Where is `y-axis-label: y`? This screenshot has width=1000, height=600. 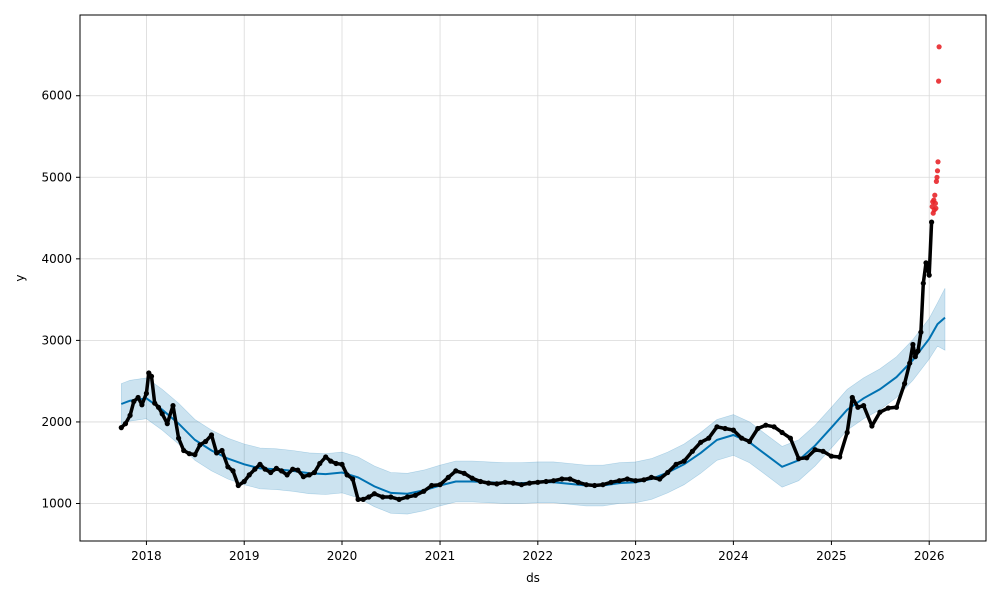
y-axis-label: y is located at coordinates (20, 277).